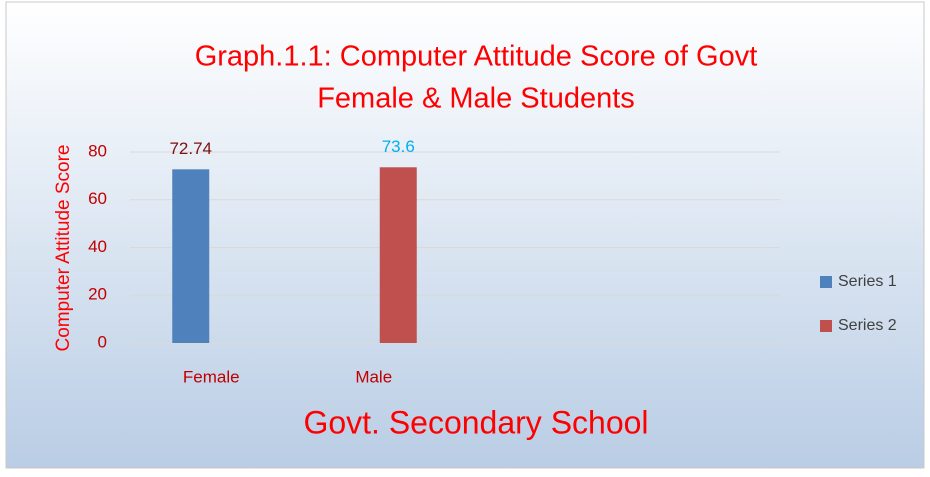  Describe the element at coordinates (97, 198) in the screenshot. I see `y-tick-label: 60` at that location.